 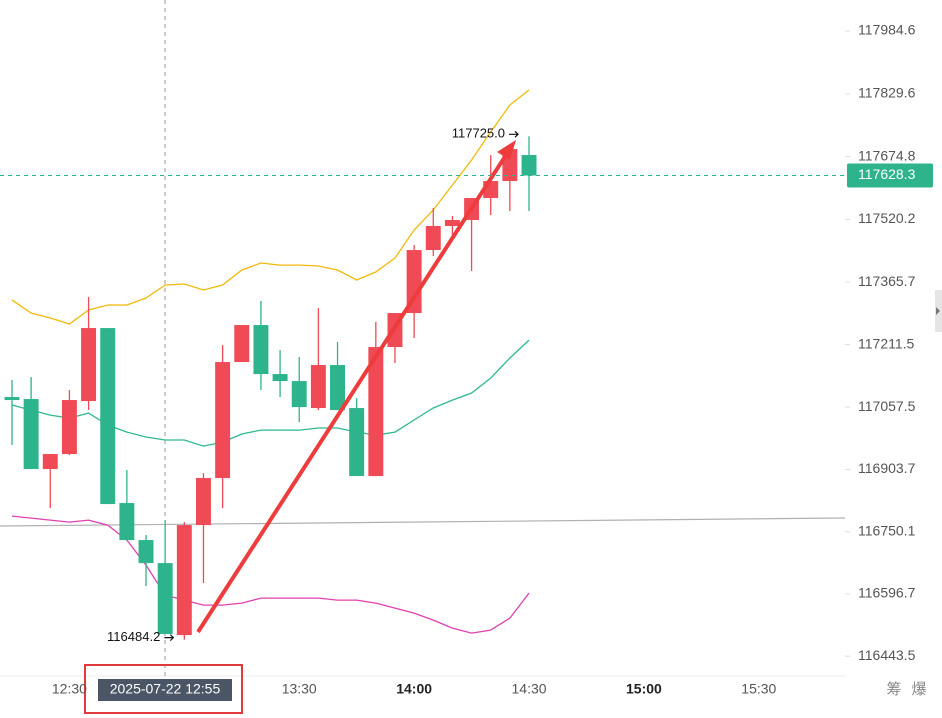 What do you see at coordinates (887, 406) in the screenshot?
I see `y-tick-label: 117057.5` at bounding box center [887, 406].